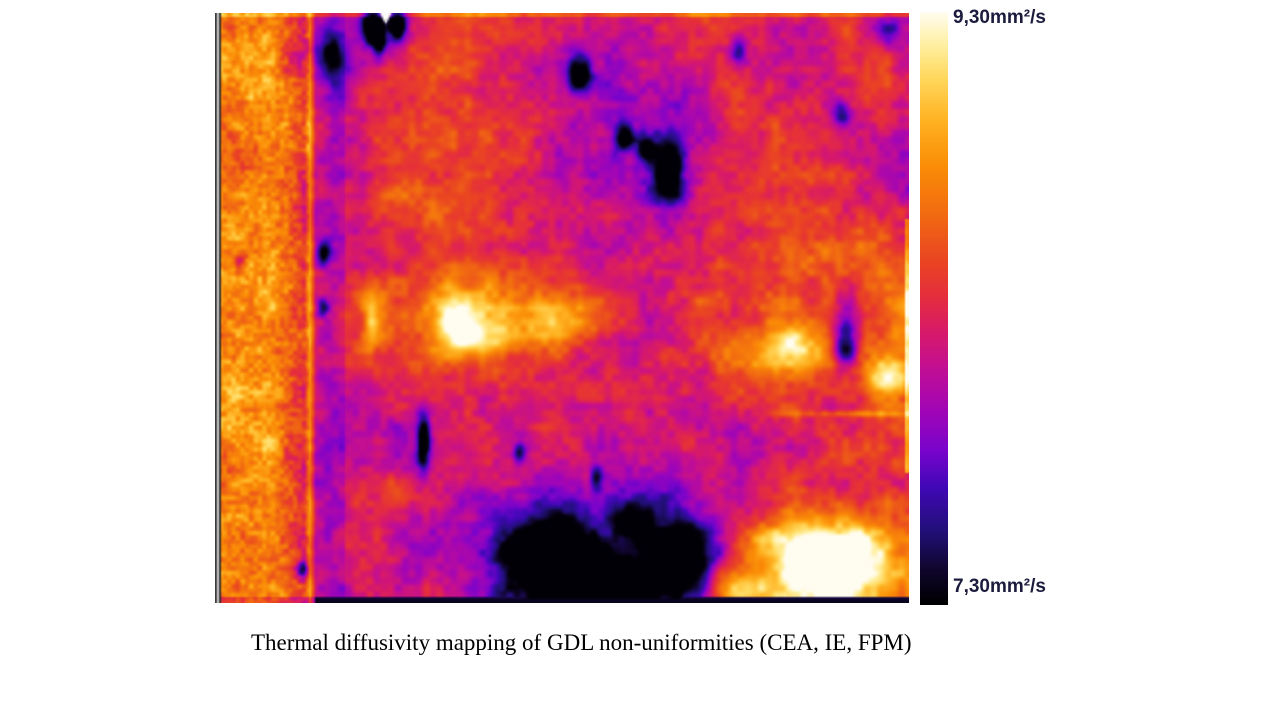  What do you see at coordinates (934, 308) in the screenshot?
I see `colorbar-canvas` at bounding box center [934, 308].